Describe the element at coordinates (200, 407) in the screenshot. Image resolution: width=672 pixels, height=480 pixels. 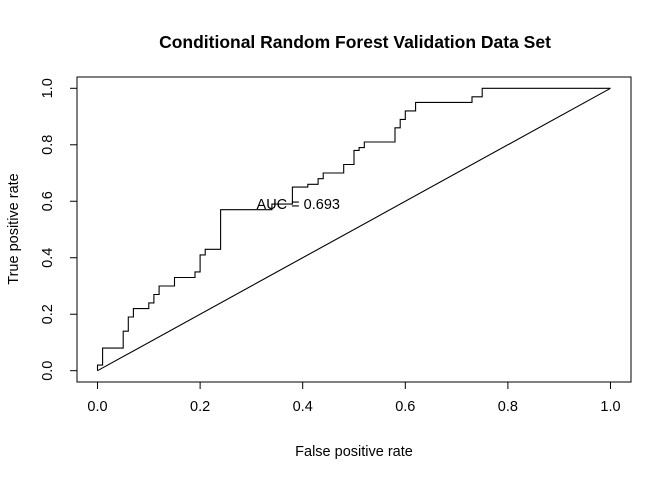
I see `x-tick-label: 0.2` at that location.